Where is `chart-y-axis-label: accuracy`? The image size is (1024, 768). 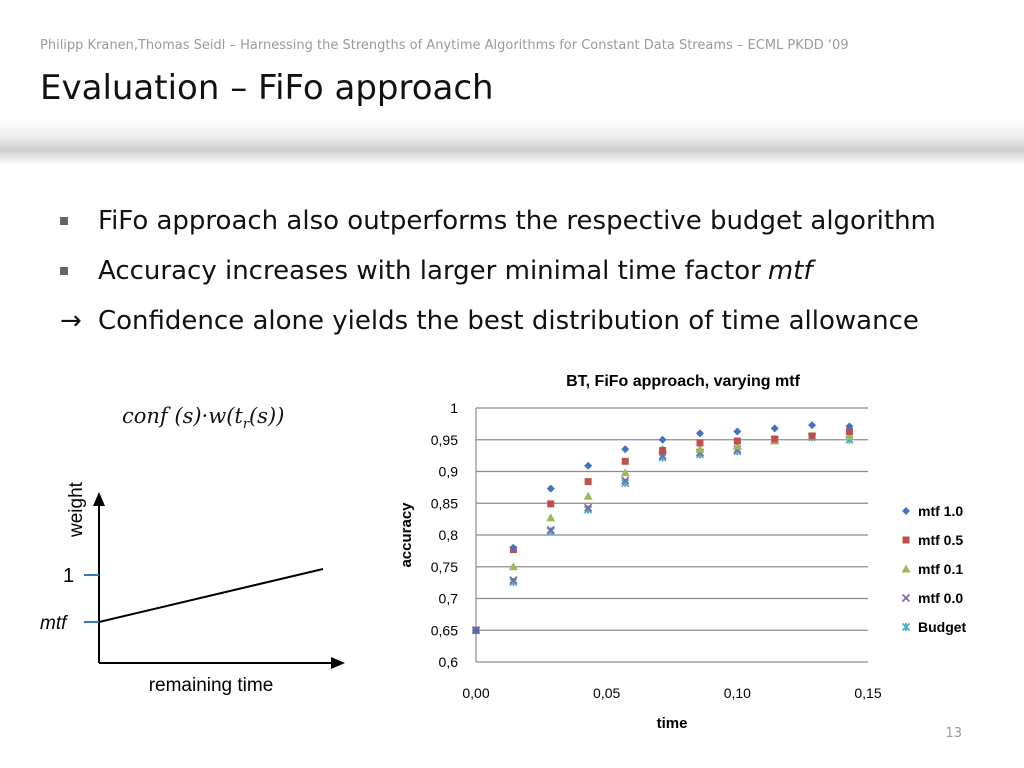 chart-y-axis-label: accuracy is located at coordinates (406, 535).